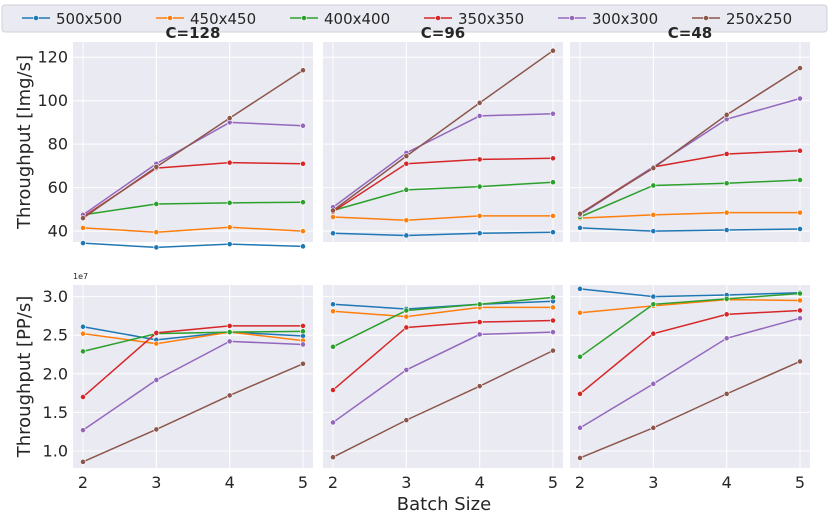  I want to click on legend-label: 500x500, so click(89, 19).